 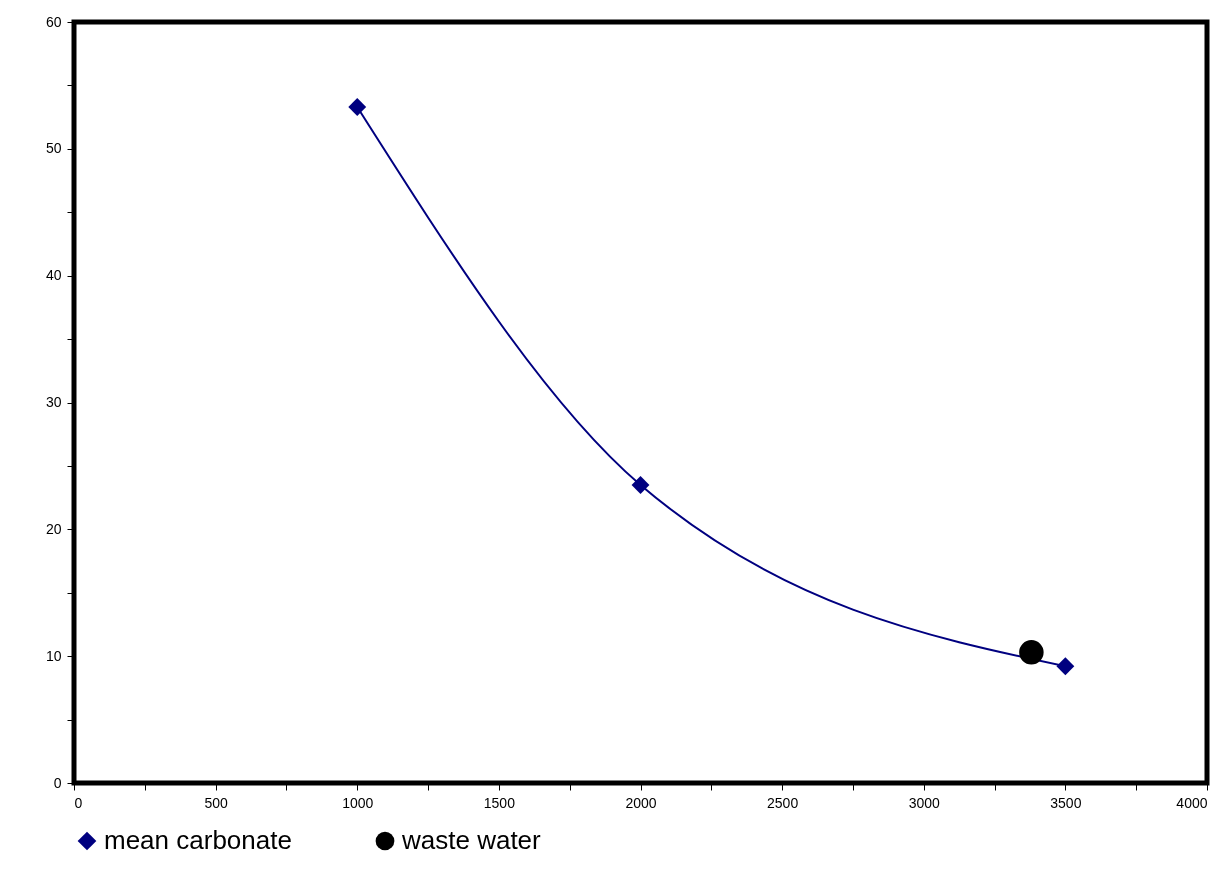 I want to click on x-tick-label: 2000, so click(x=641, y=802).